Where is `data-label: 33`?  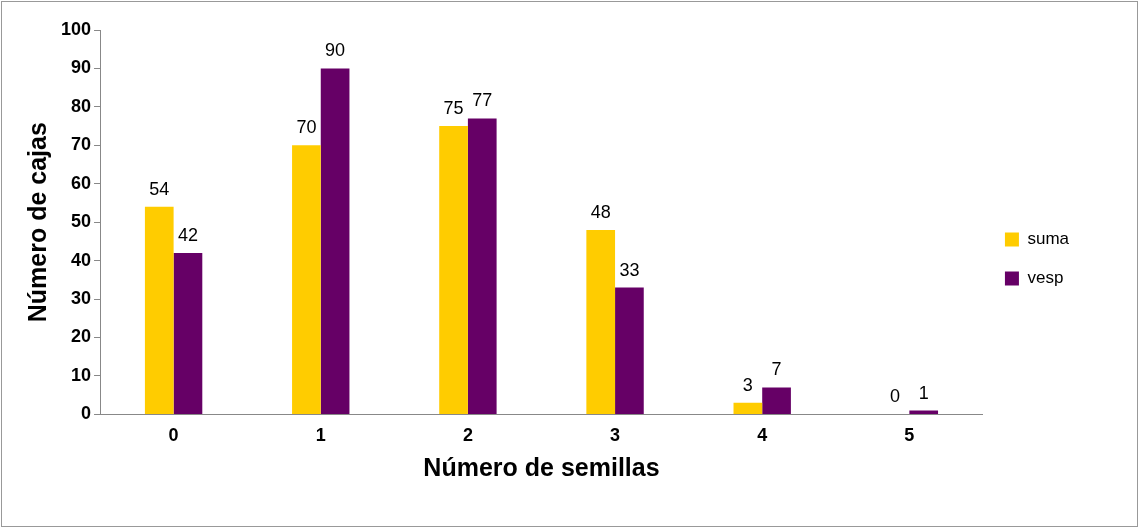 data-label: 33 is located at coordinates (629, 269).